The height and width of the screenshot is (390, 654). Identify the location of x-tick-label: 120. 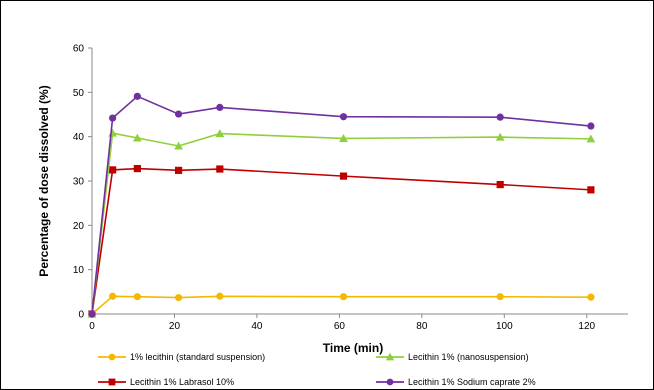
(586, 326).